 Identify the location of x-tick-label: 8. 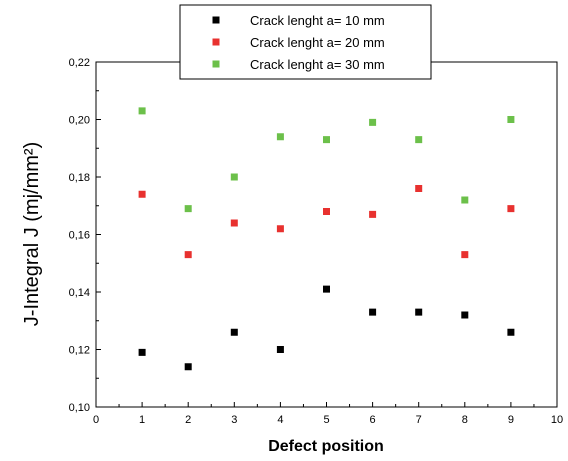
(465, 420).